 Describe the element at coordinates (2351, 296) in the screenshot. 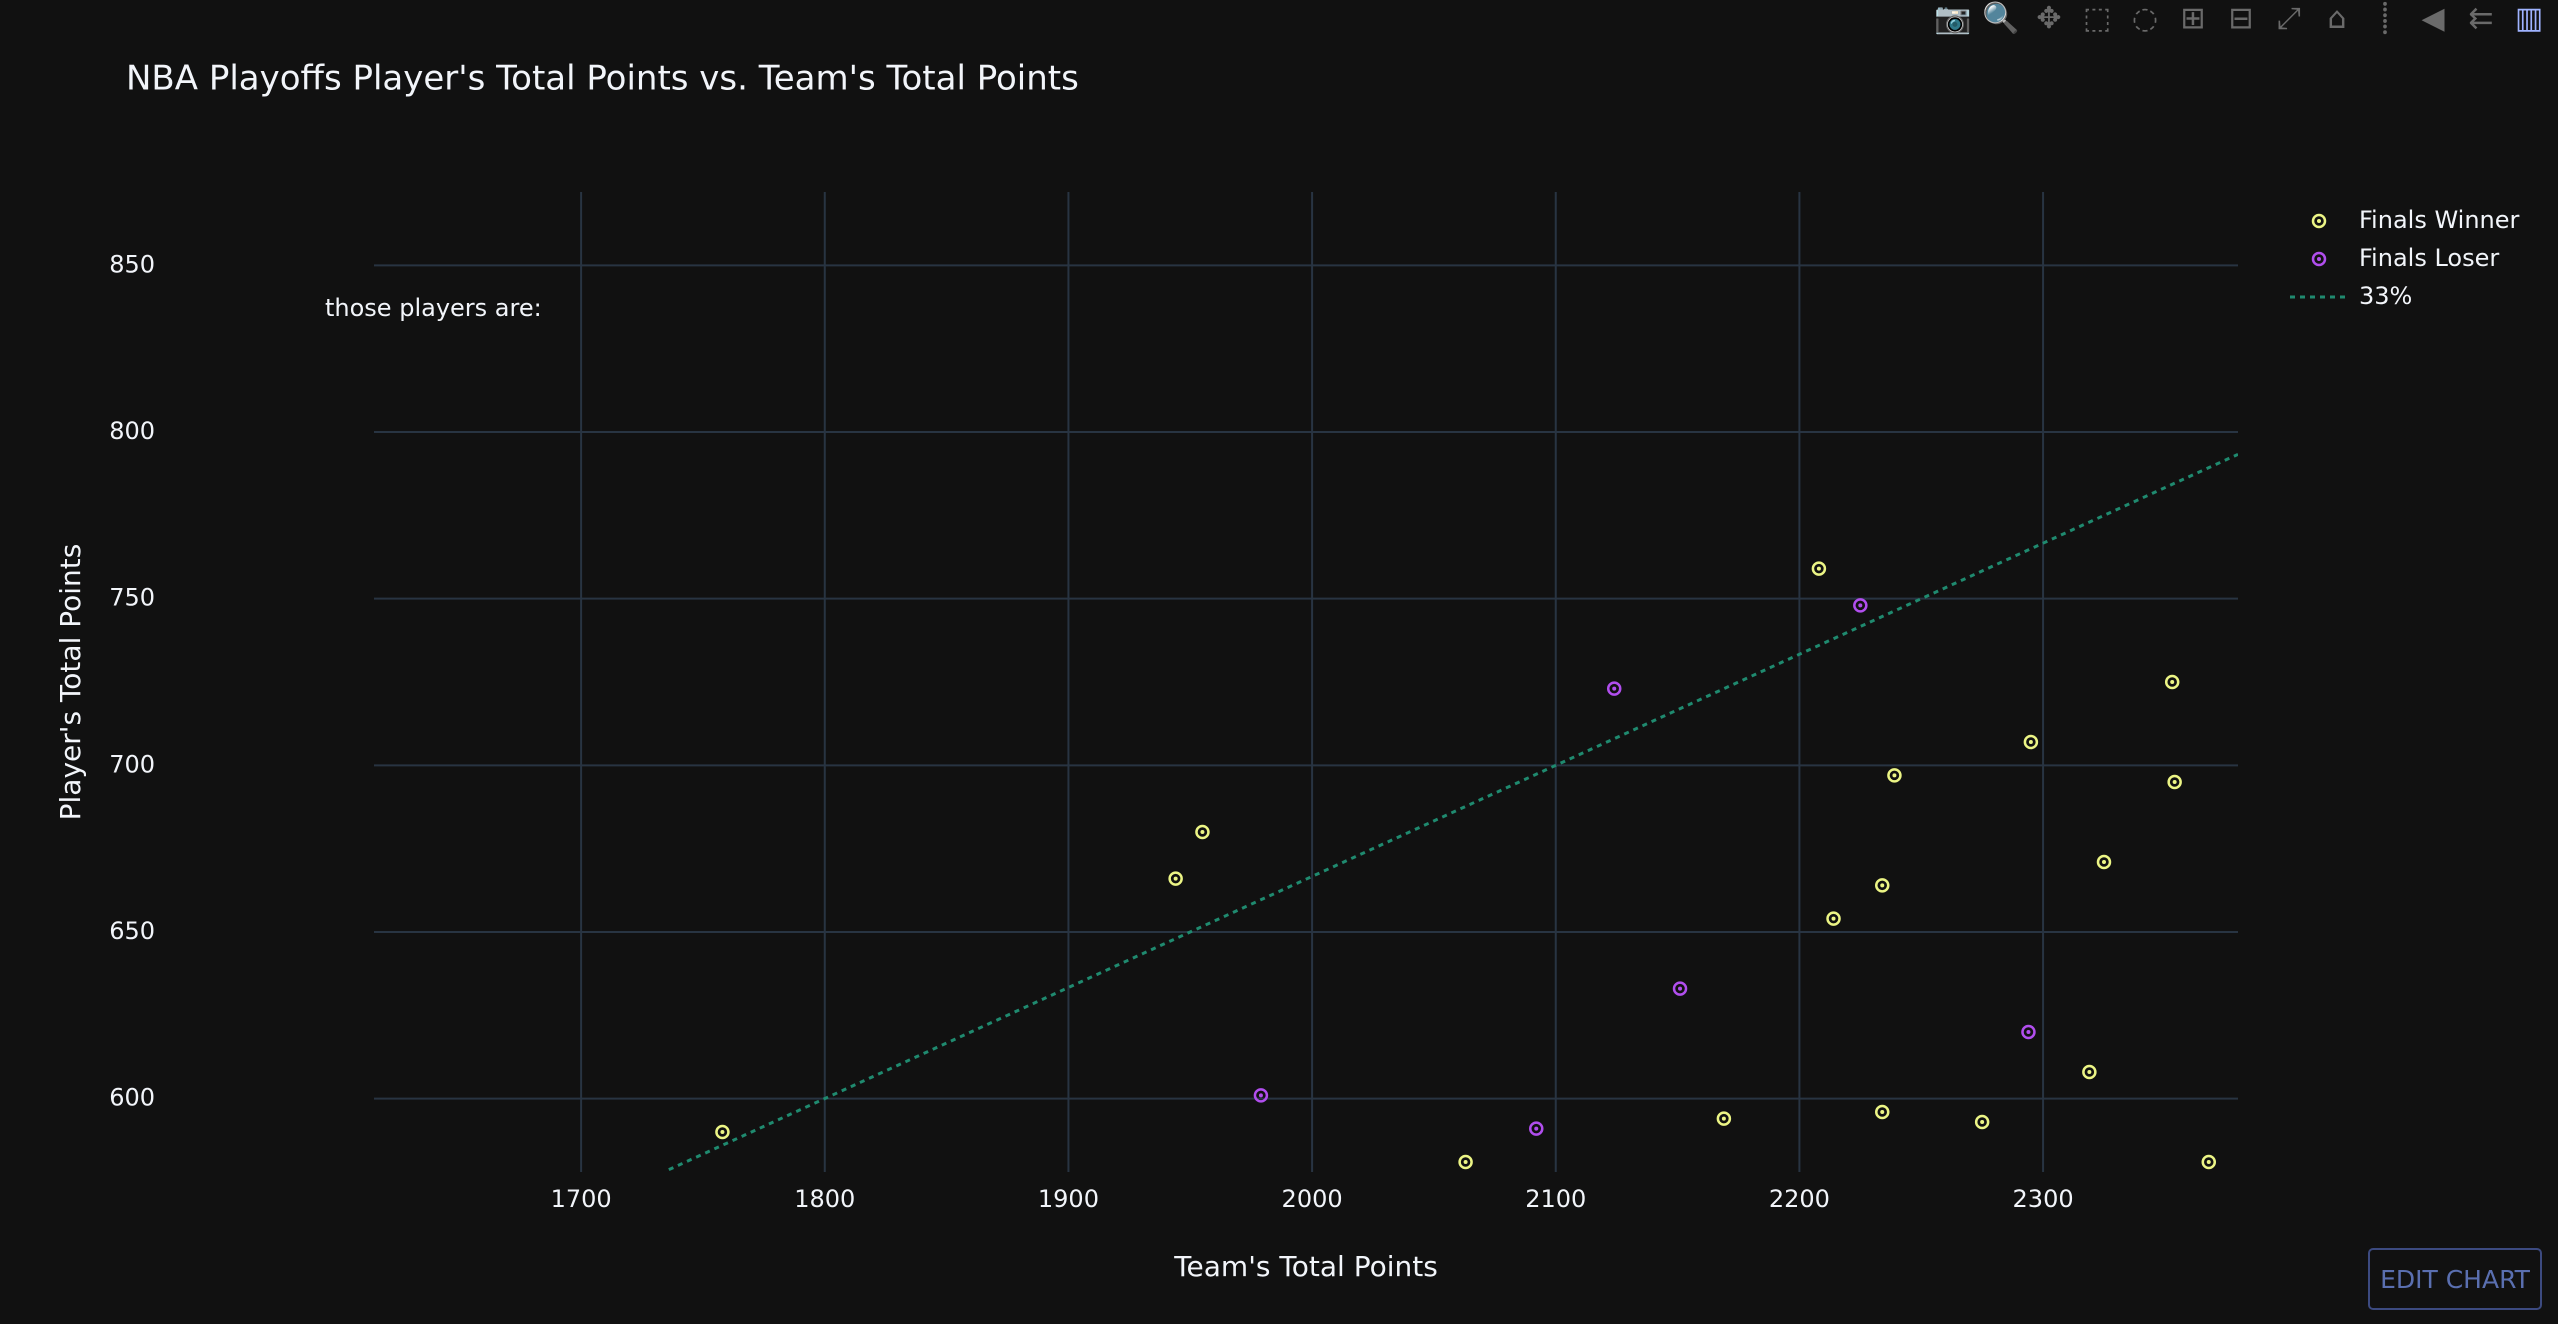

I see `legend-33-percent: 33%` at that location.